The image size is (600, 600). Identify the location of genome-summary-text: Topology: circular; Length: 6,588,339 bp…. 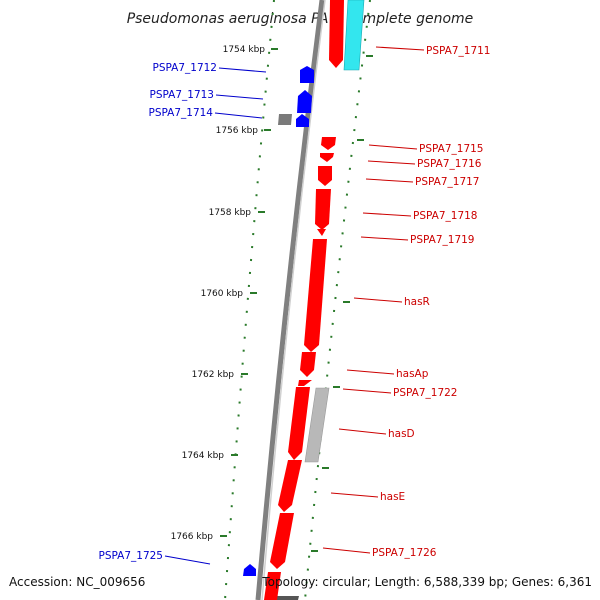
(426, 582).